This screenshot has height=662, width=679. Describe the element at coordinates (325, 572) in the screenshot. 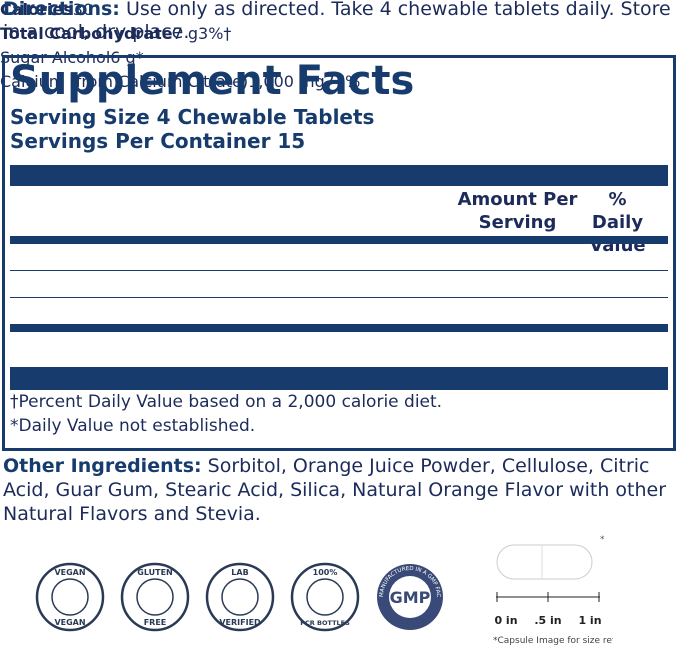

I see `badge-top: 100%` at that location.